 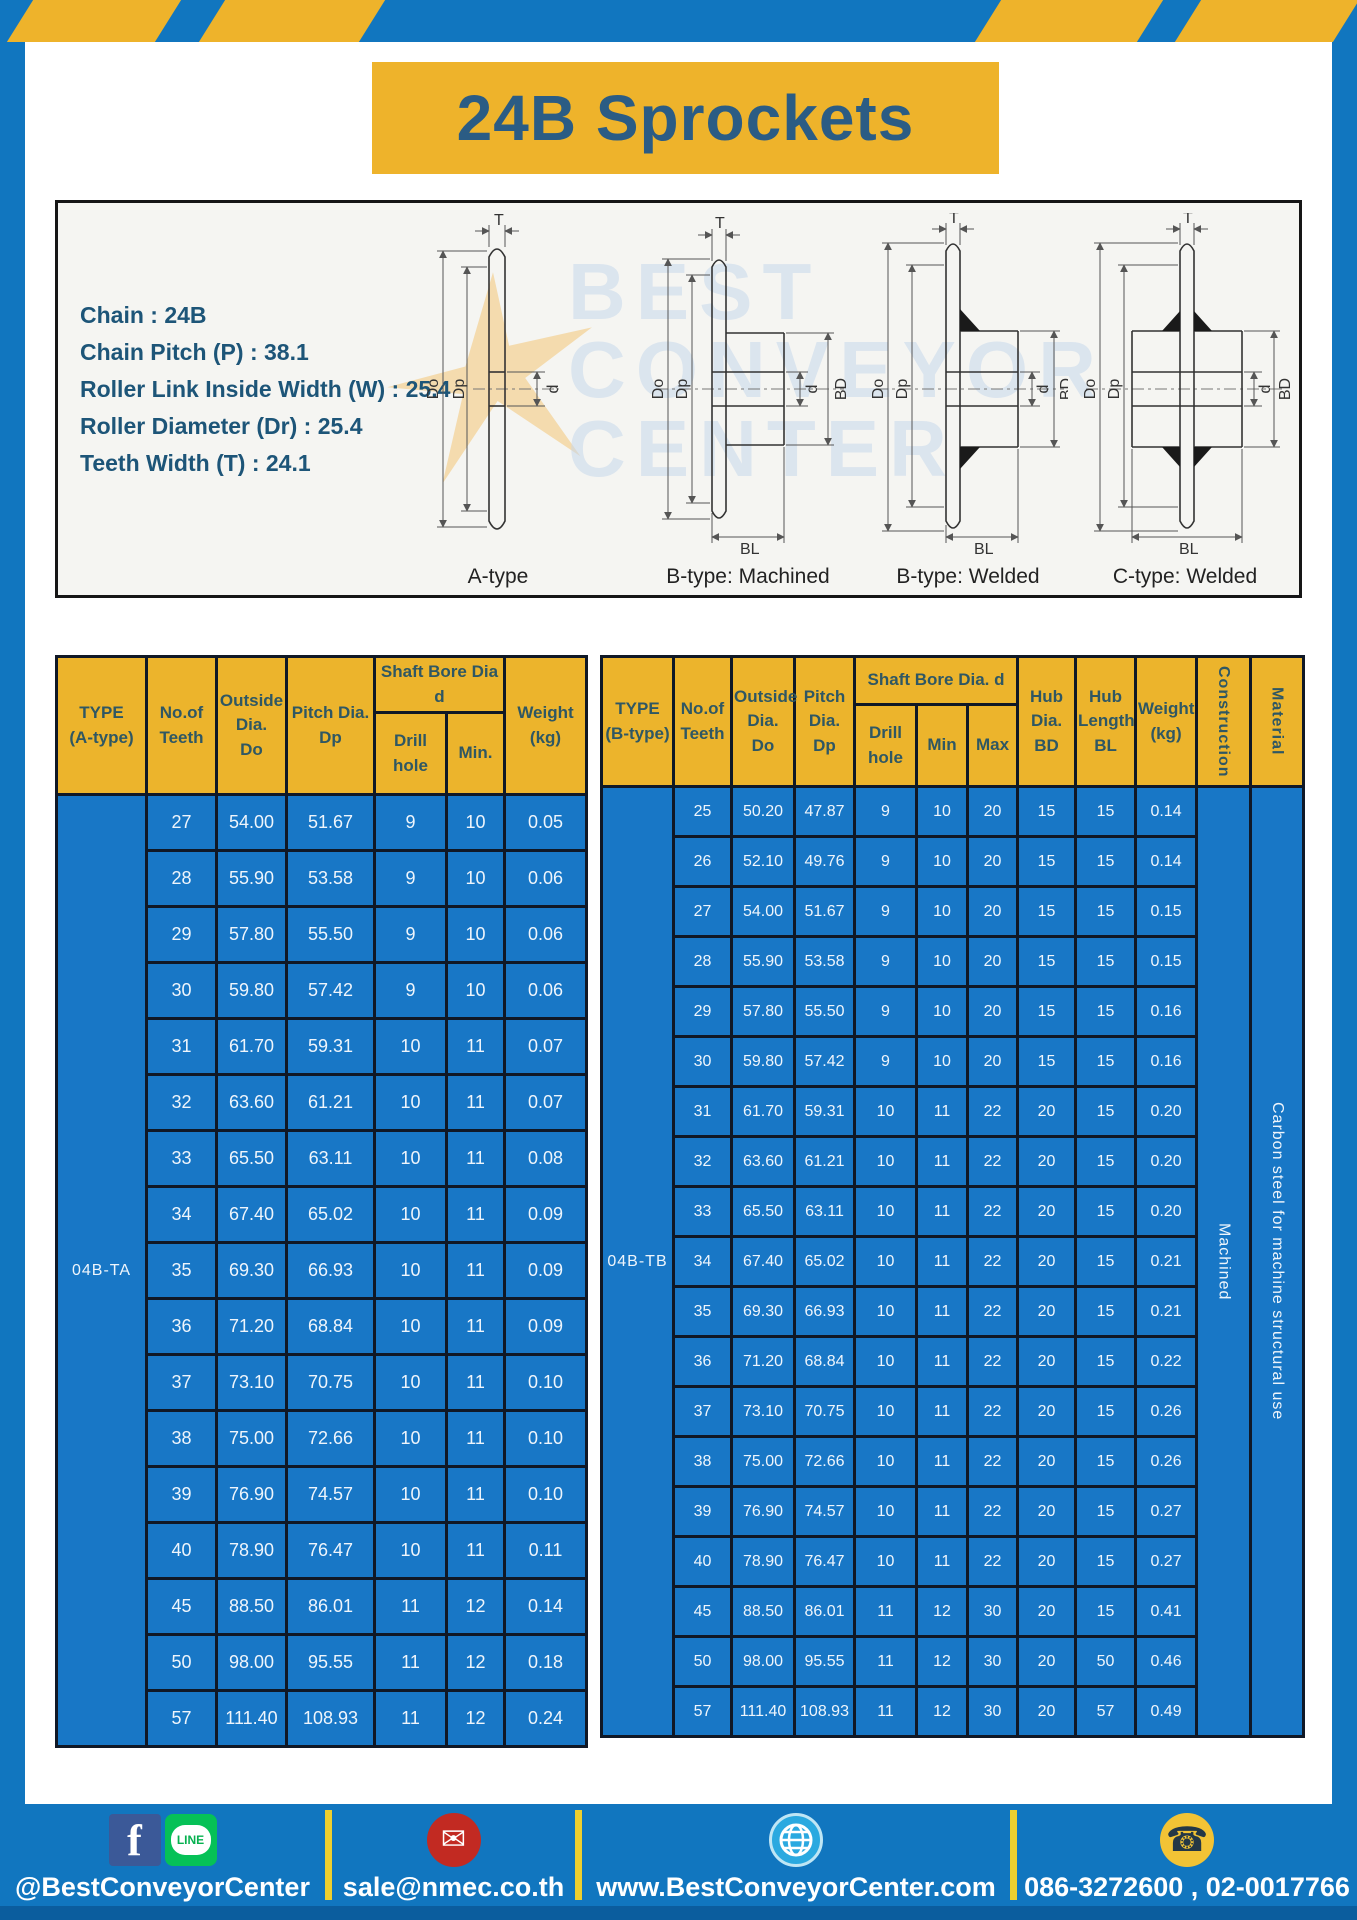 I want to click on social-handle-text: @BestConveyorCenter, so click(x=162, y=1887).